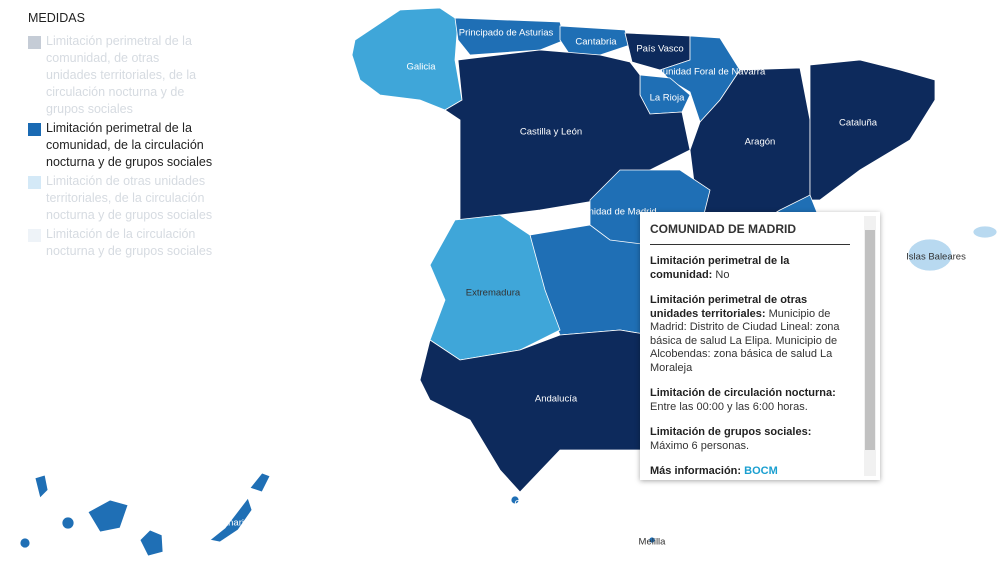 The height and width of the screenshot is (567, 1000). Describe the element at coordinates (235, 523) in the screenshot. I see `region-label: Canarias` at that location.